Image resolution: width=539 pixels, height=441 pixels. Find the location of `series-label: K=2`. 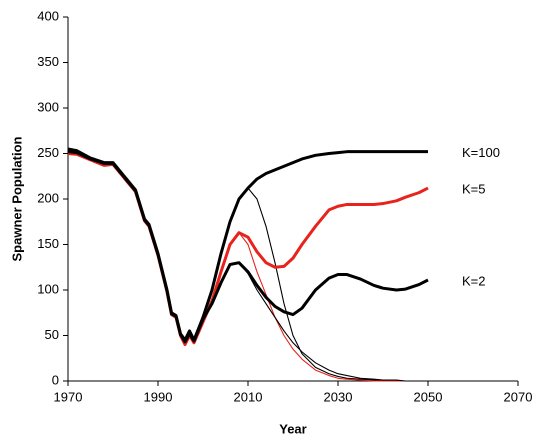

series-label: K=2 is located at coordinates (474, 280).